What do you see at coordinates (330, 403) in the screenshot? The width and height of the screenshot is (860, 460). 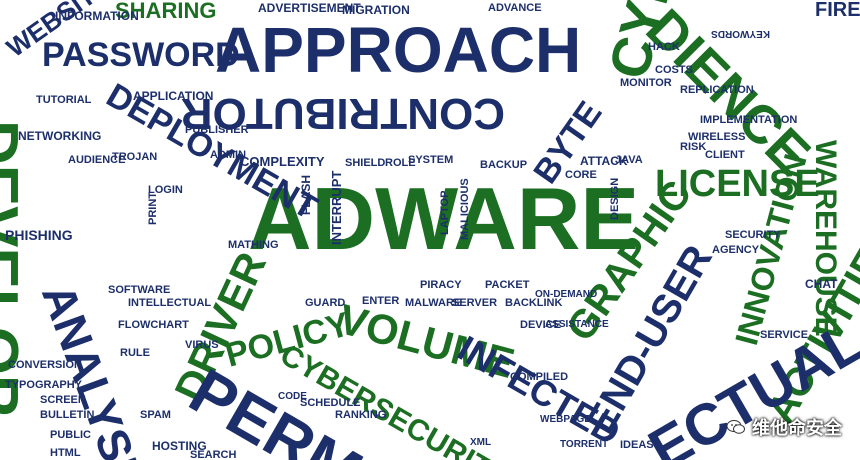 I see `word-schedule: SCHEDULE` at bounding box center [330, 403].